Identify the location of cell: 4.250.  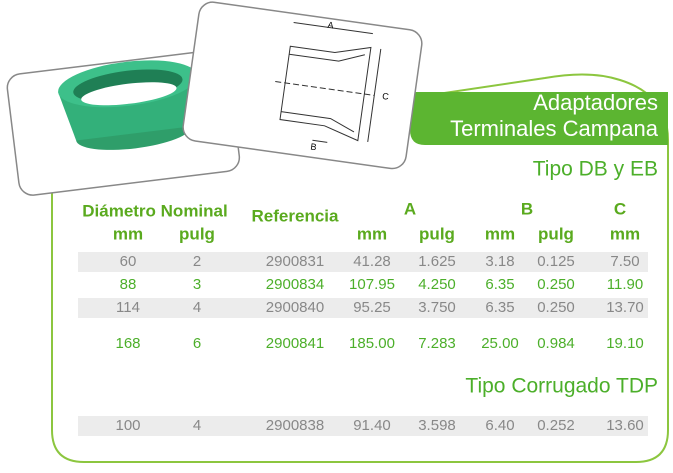
(437, 284).